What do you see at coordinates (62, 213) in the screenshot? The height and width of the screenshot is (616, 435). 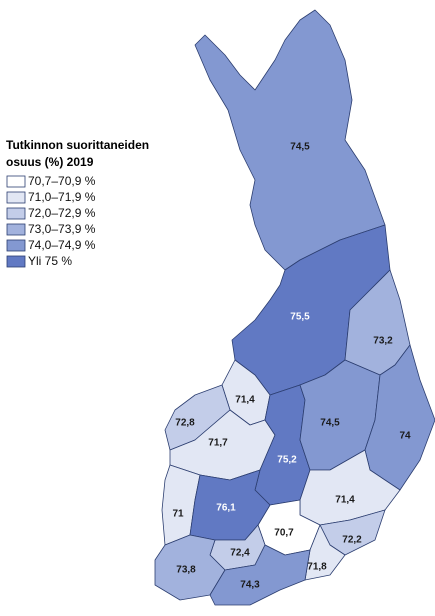 I see `legend-label: 72,0–72,9 %` at bounding box center [62, 213].